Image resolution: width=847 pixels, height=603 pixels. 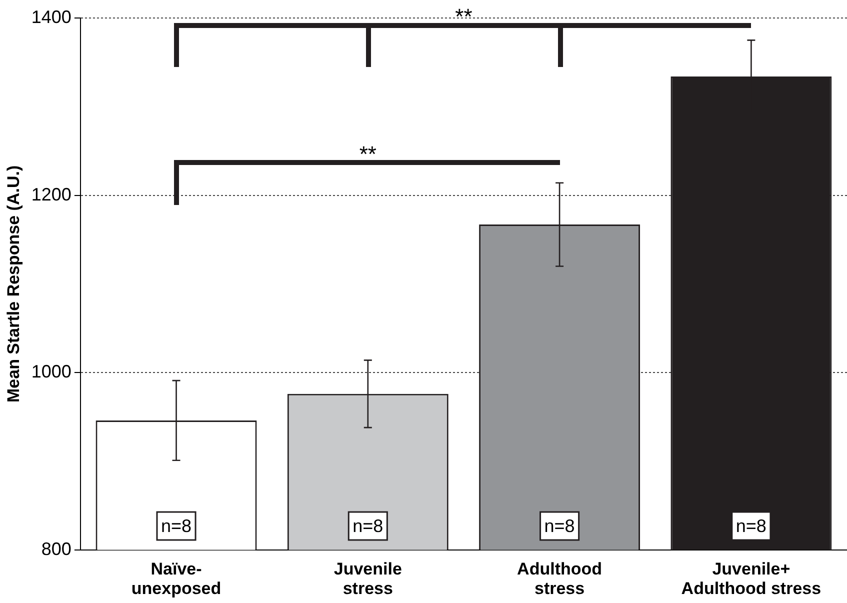 I want to click on x-tick-label: Juvenile+ Adulthood stress, so click(x=751, y=578).